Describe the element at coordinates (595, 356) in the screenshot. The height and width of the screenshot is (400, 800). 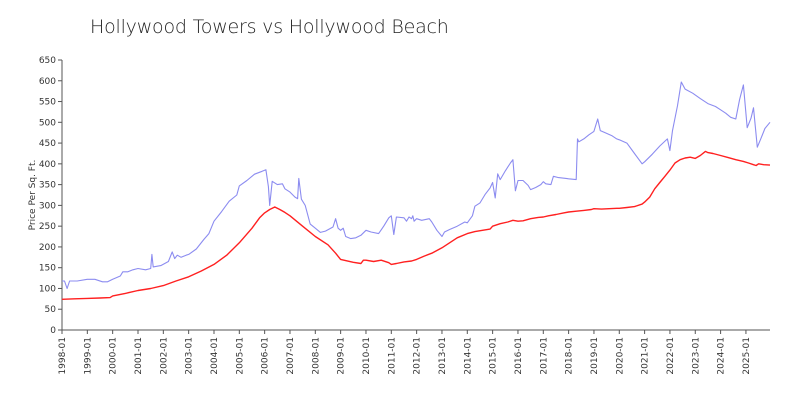
I see `x-tick-label: 2019-01` at that location.